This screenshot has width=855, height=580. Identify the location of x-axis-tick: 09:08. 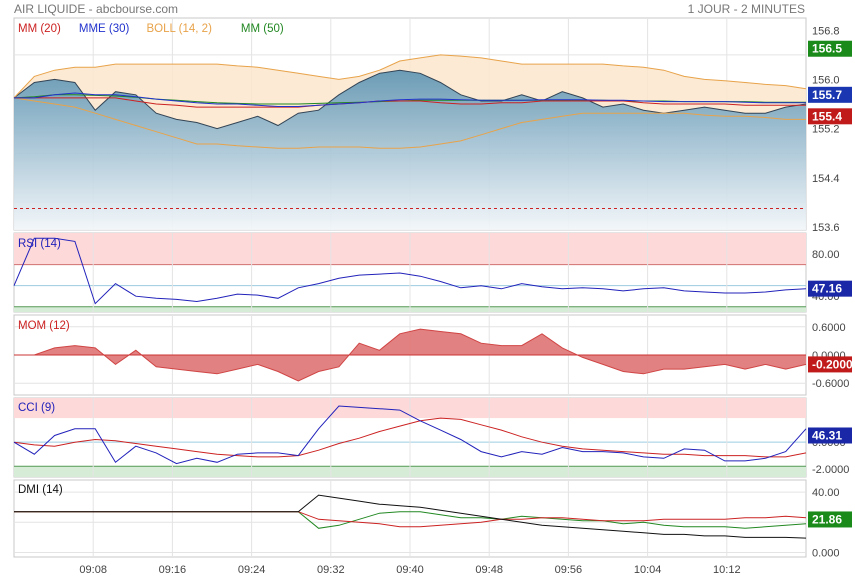
(93, 570).